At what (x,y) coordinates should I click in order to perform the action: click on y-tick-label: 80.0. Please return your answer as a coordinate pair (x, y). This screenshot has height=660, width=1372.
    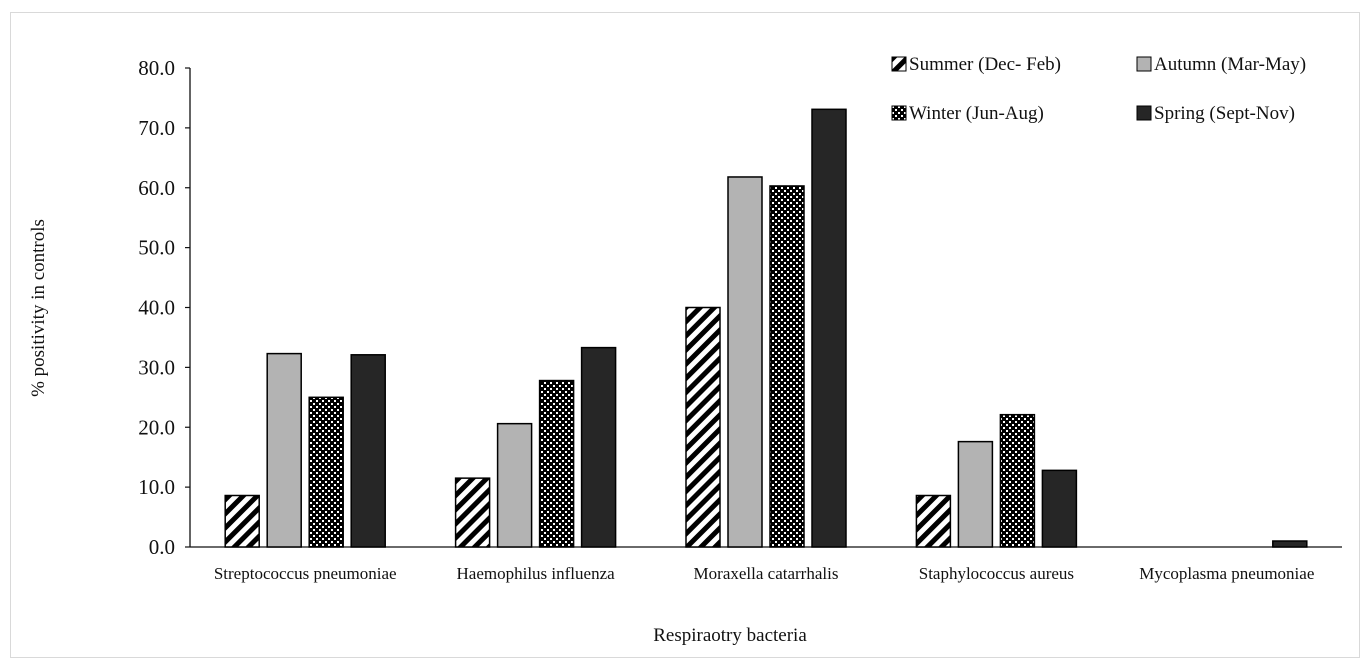
    Looking at the image, I should click on (156, 68).